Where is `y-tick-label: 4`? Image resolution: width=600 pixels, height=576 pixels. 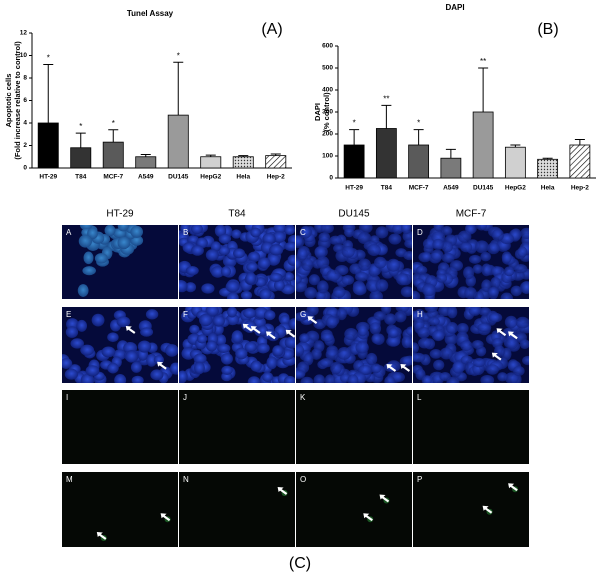 y-tick-label: 4 is located at coordinates (25, 123).